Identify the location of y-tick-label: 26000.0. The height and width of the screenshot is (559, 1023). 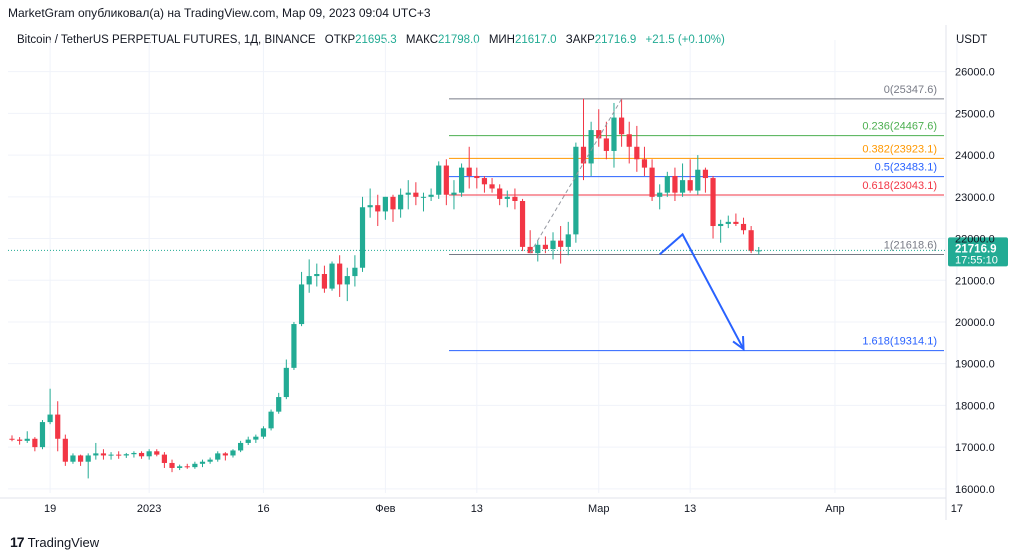
(975, 73).